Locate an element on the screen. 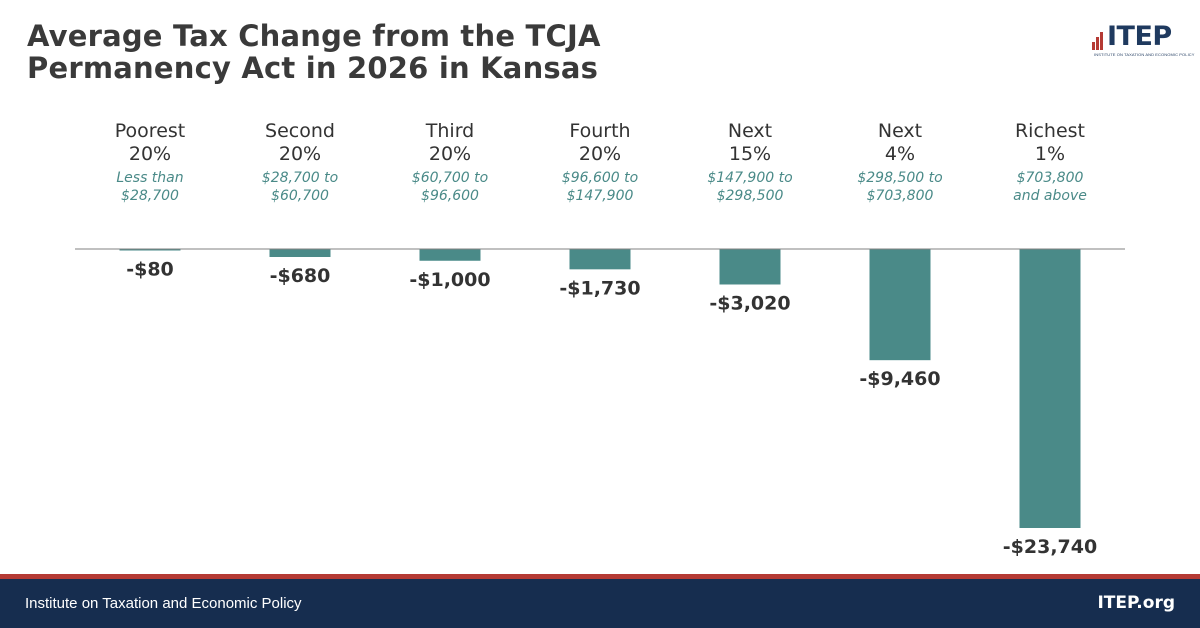 The height and width of the screenshot is (628, 1200). category-label-6-line-1: Next is located at coordinates (900, 131).